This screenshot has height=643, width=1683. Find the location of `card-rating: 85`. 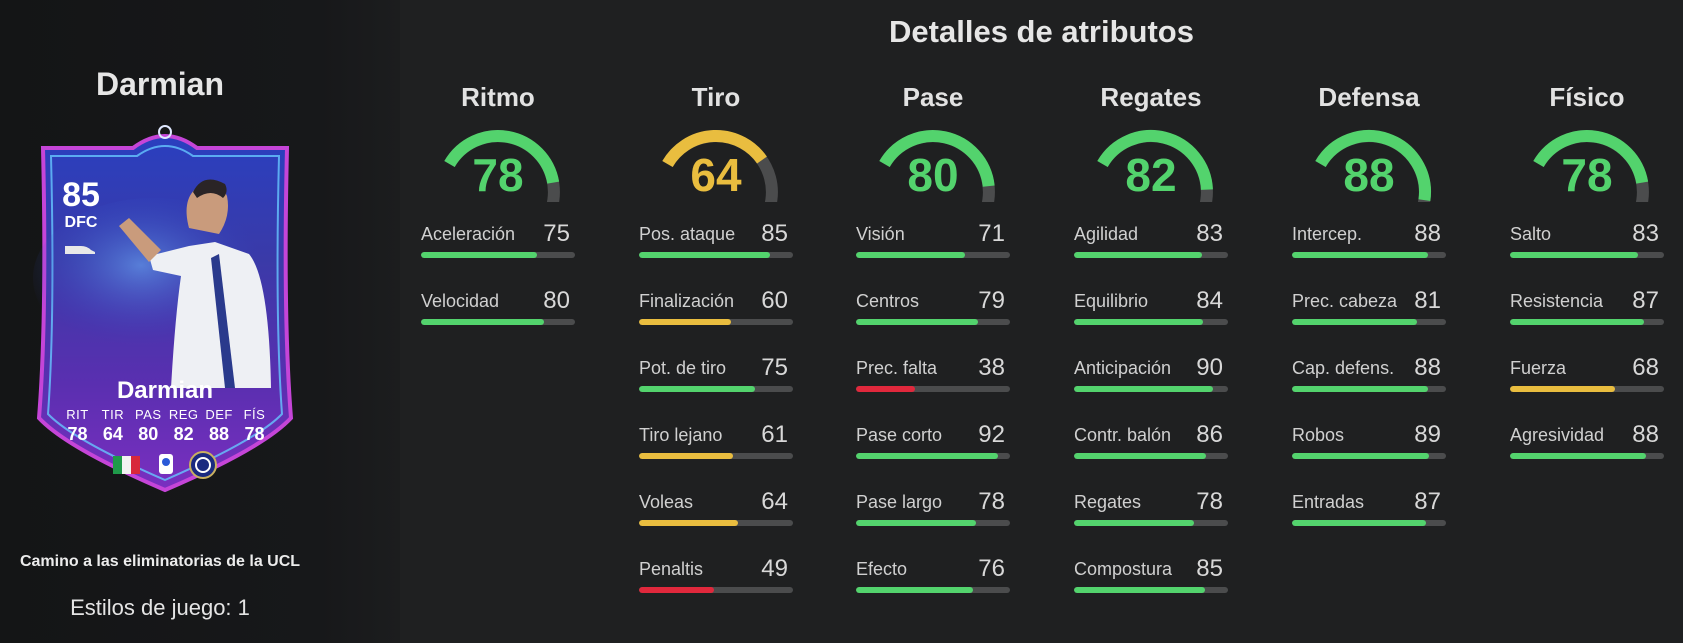

card-rating: 85 is located at coordinates (81, 195).